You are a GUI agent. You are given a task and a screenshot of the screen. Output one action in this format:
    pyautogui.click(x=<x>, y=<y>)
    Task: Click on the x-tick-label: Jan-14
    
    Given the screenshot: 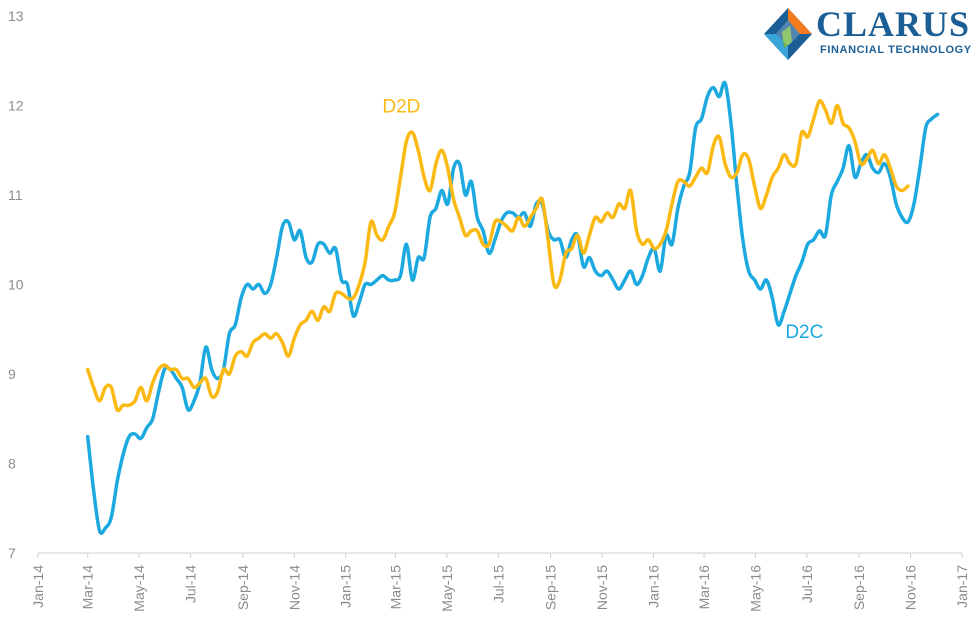 What is the action you would take?
    pyautogui.click(x=38, y=586)
    